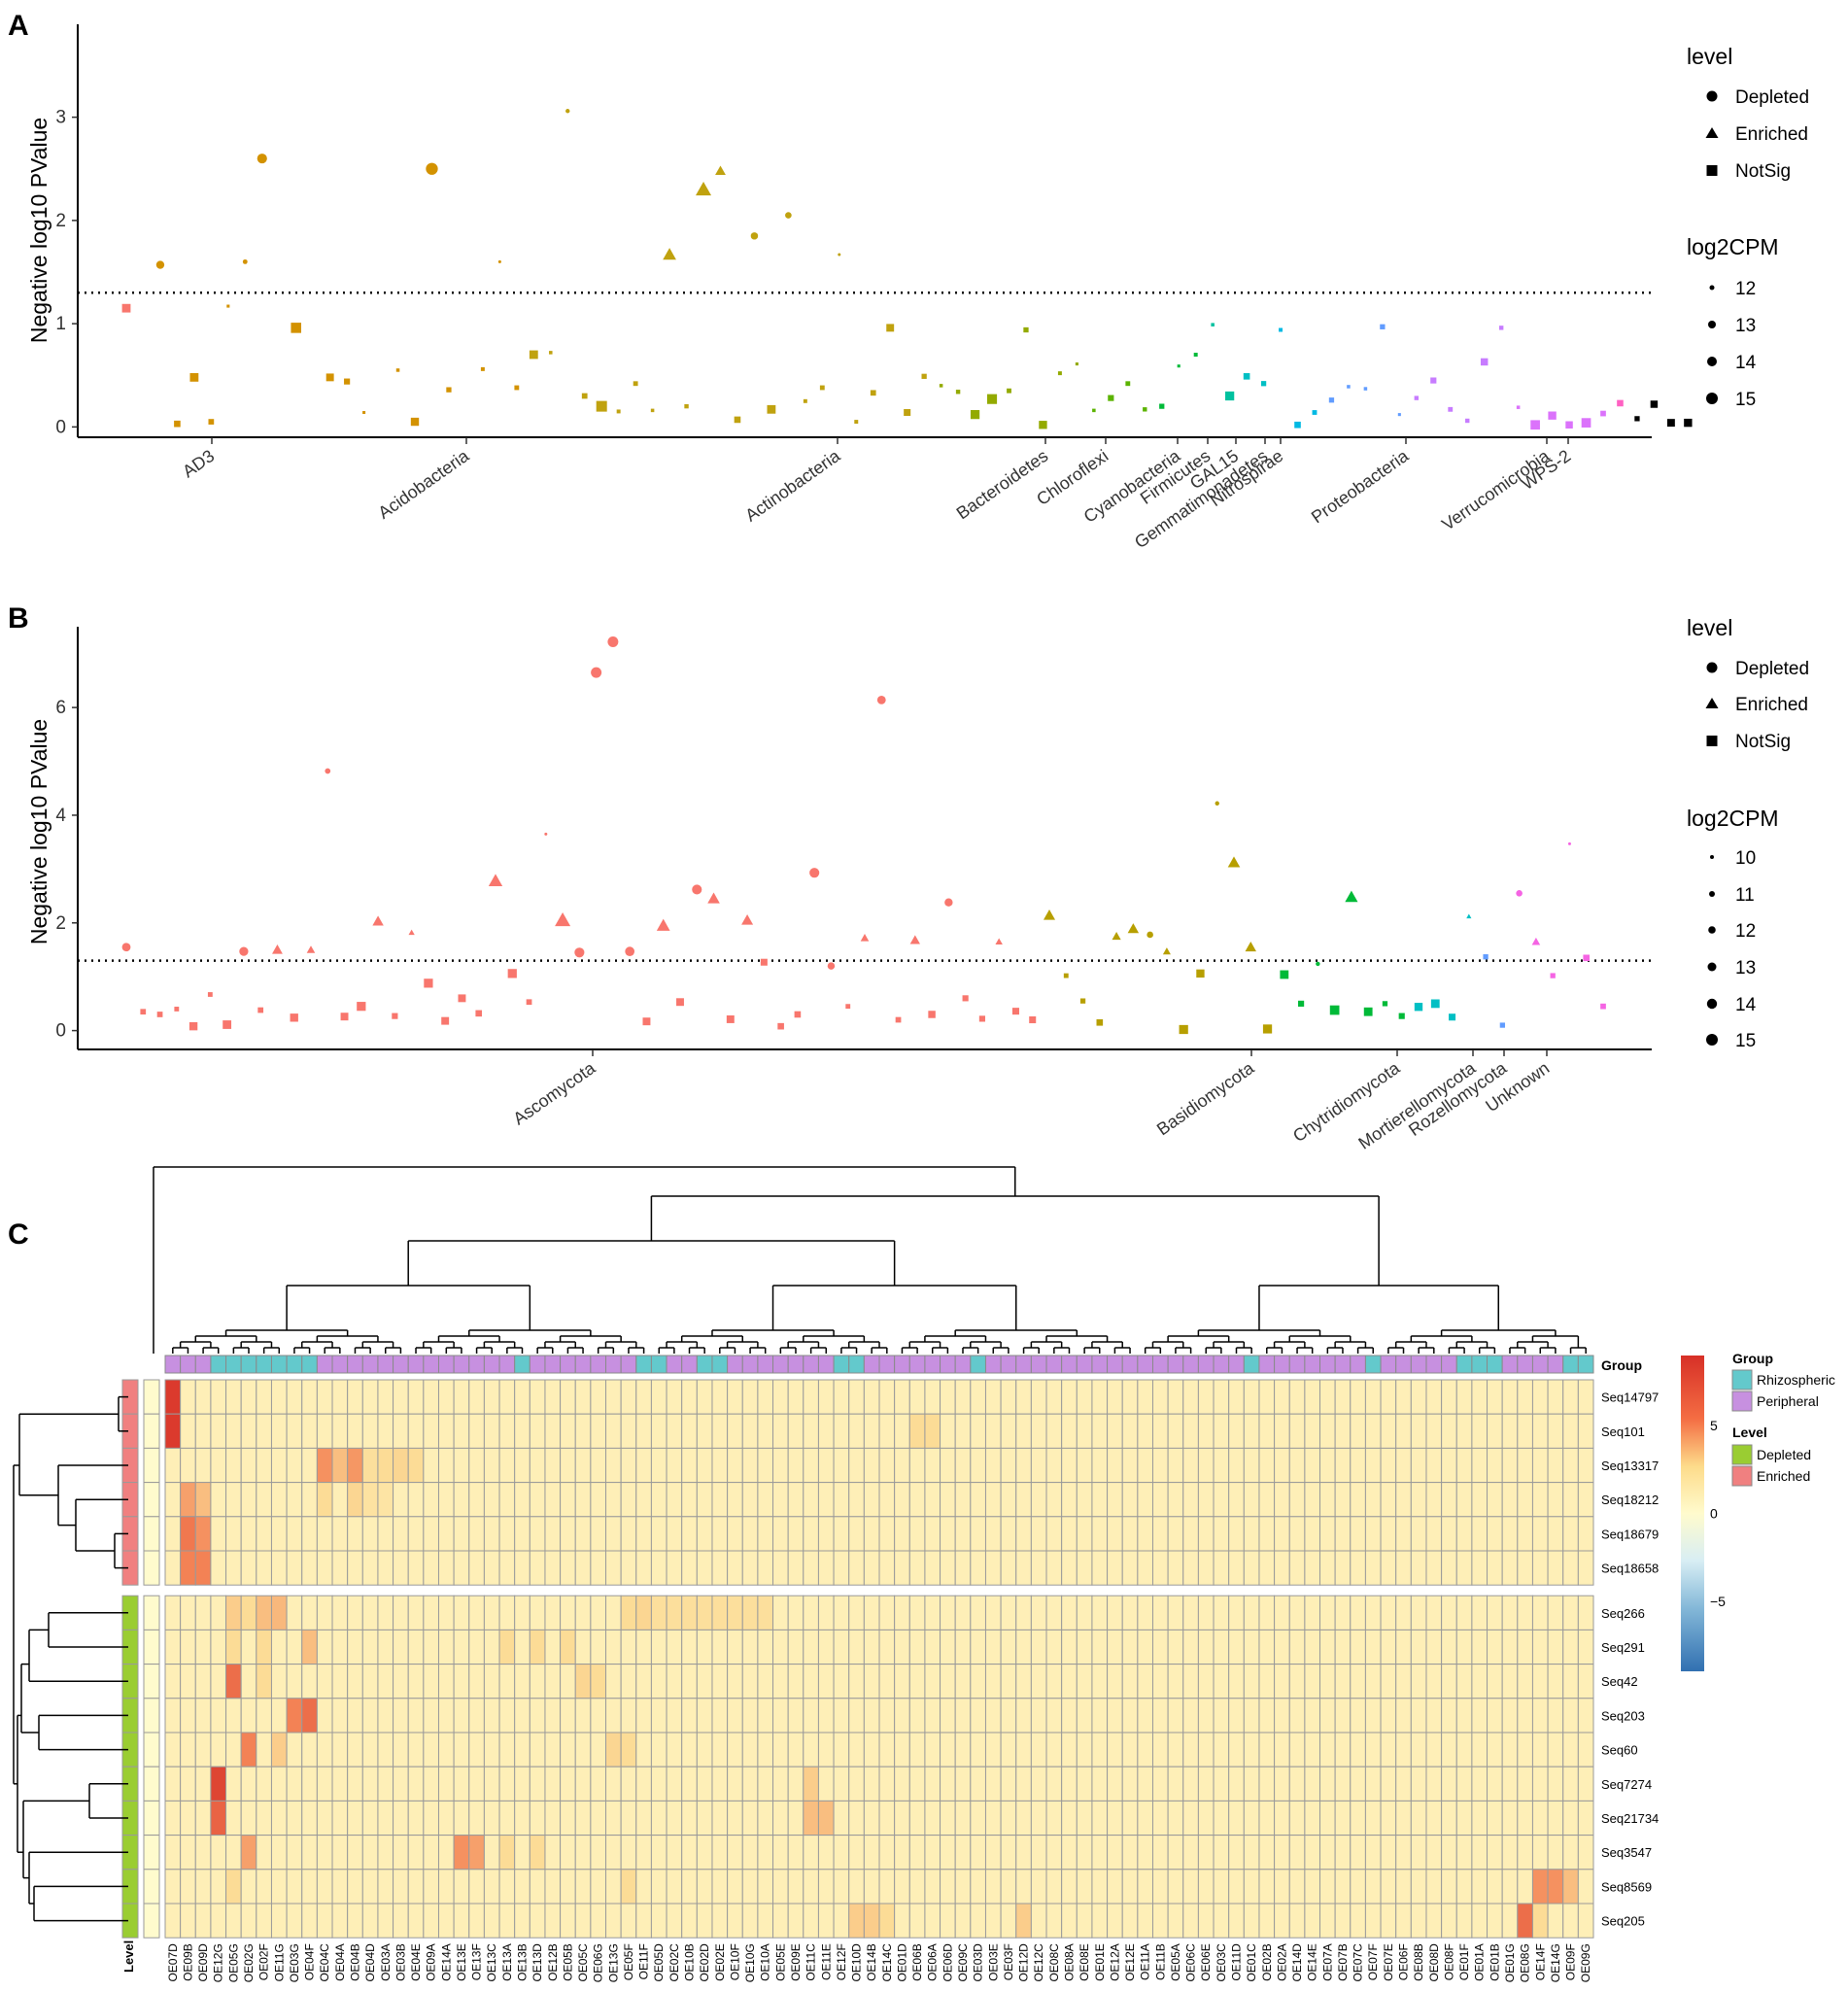 The width and height of the screenshot is (1848, 1991). Describe the element at coordinates (1619, 1681) in the screenshot. I see `heatmap-row-label: Seq42` at that location.